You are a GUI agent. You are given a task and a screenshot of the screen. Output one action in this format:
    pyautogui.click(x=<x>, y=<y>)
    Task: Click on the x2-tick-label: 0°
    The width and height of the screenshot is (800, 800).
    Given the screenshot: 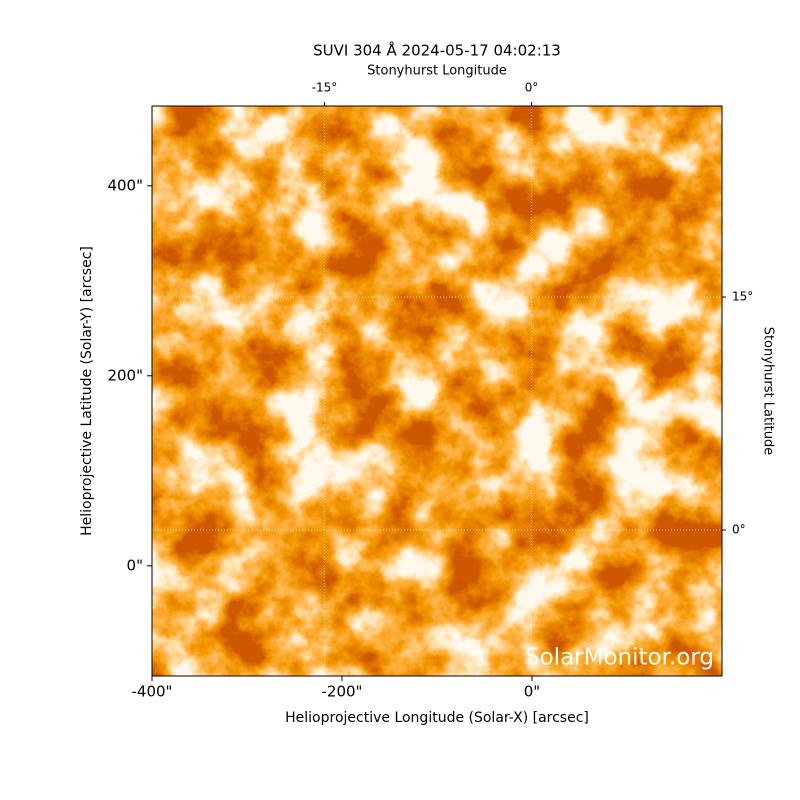 What is the action you would take?
    pyautogui.click(x=532, y=88)
    